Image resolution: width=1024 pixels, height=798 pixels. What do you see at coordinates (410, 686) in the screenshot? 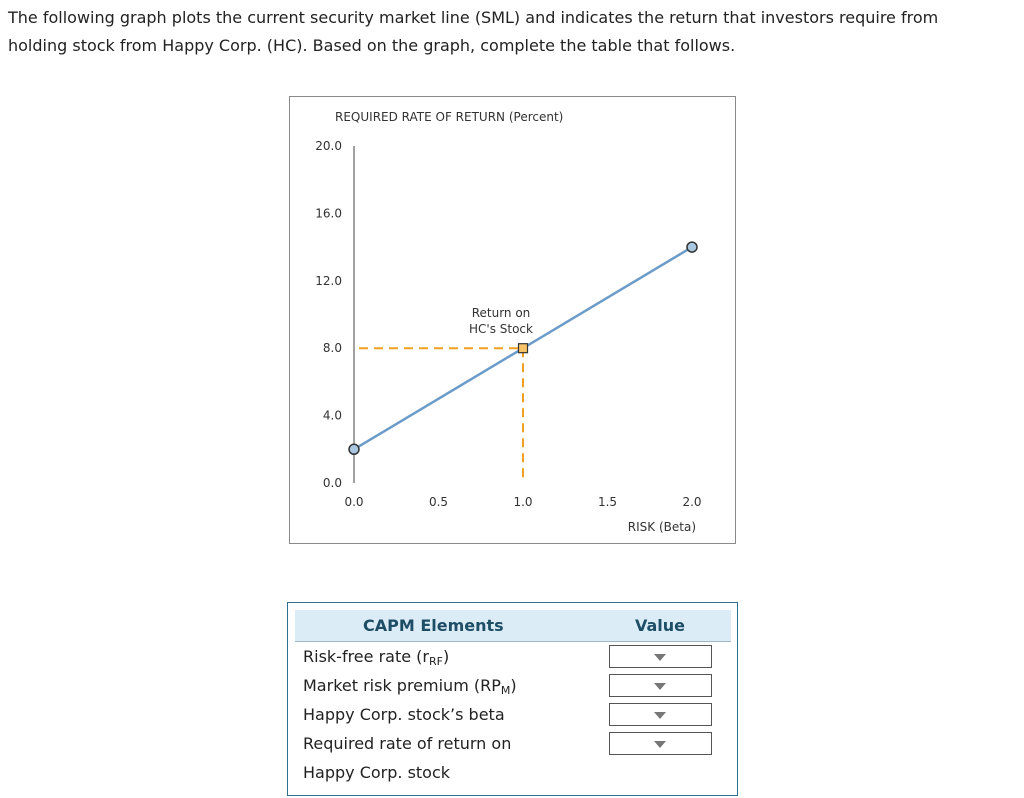
I see `row-label-market-risk-premium: Market risk premium (RPM)` at bounding box center [410, 686].